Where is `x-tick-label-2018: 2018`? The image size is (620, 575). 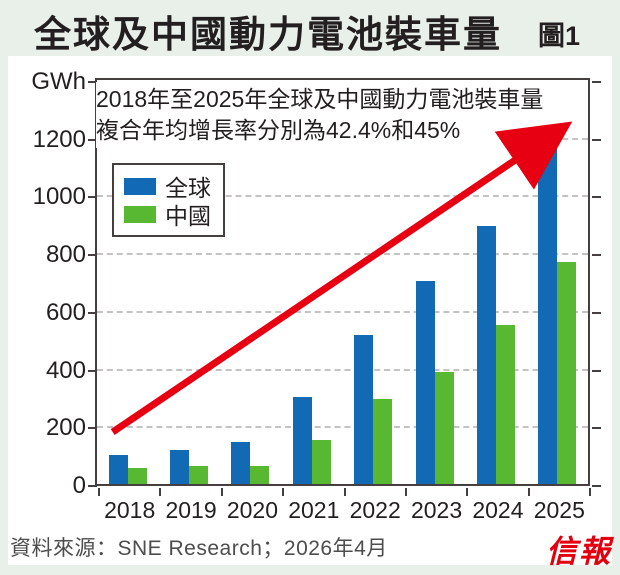 x-tick-label-2018: 2018 is located at coordinates (130, 510).